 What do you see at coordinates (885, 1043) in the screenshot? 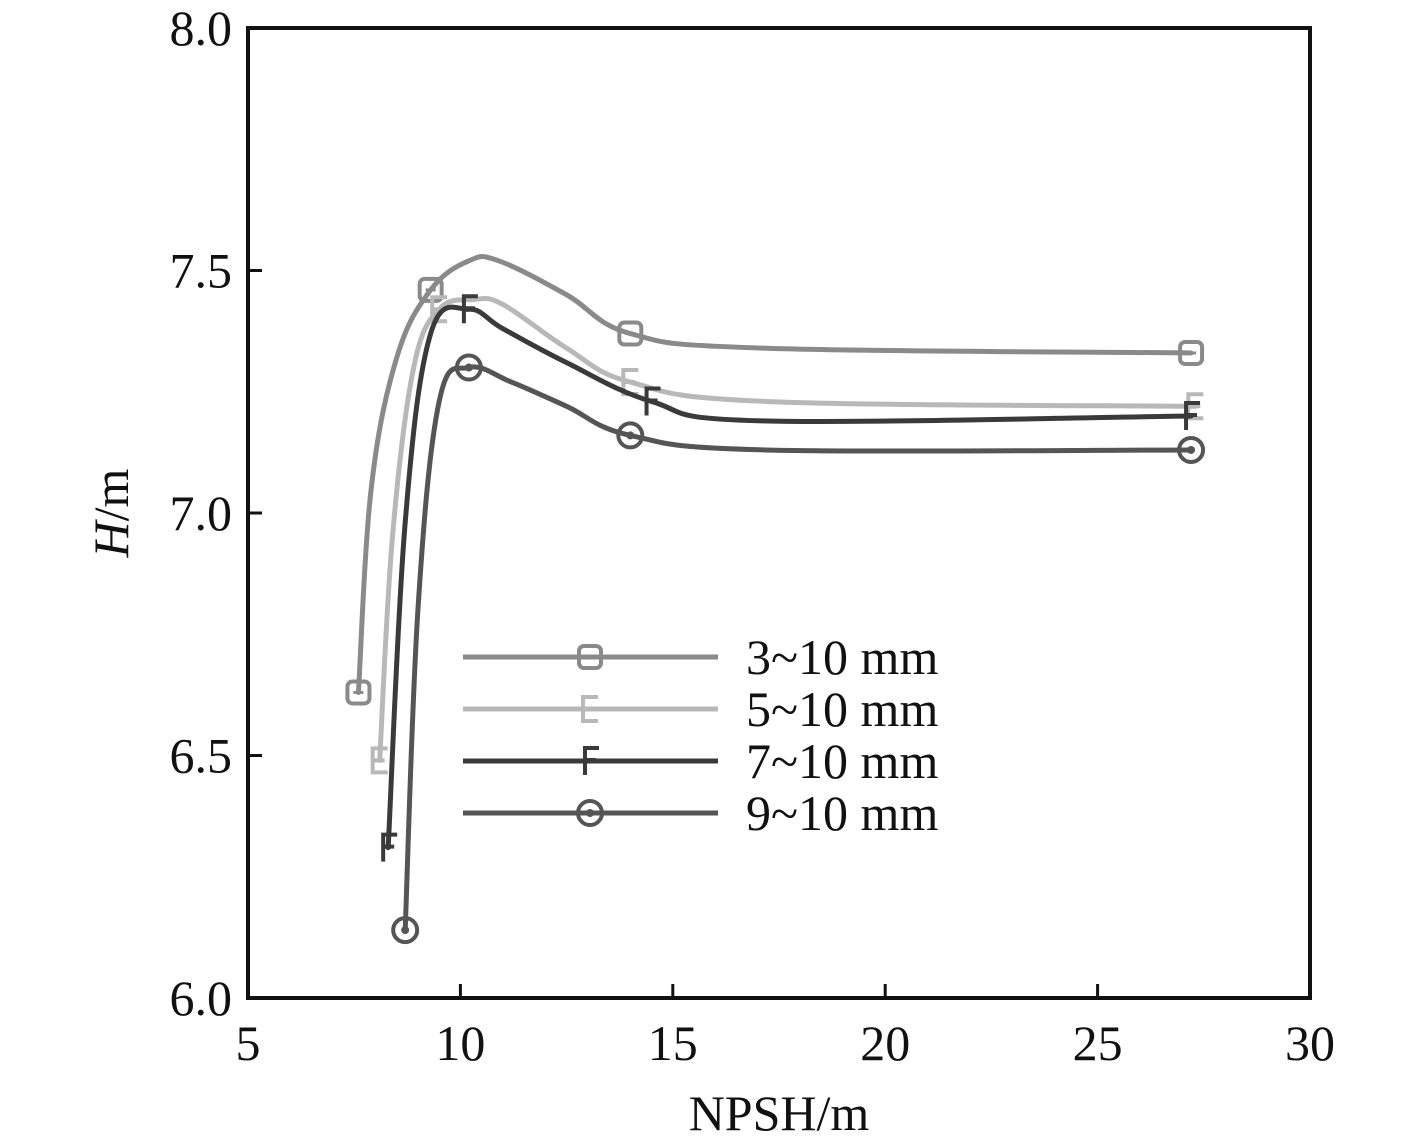
I see `x-tick-label: 20` at bounding box center [885, 1043].